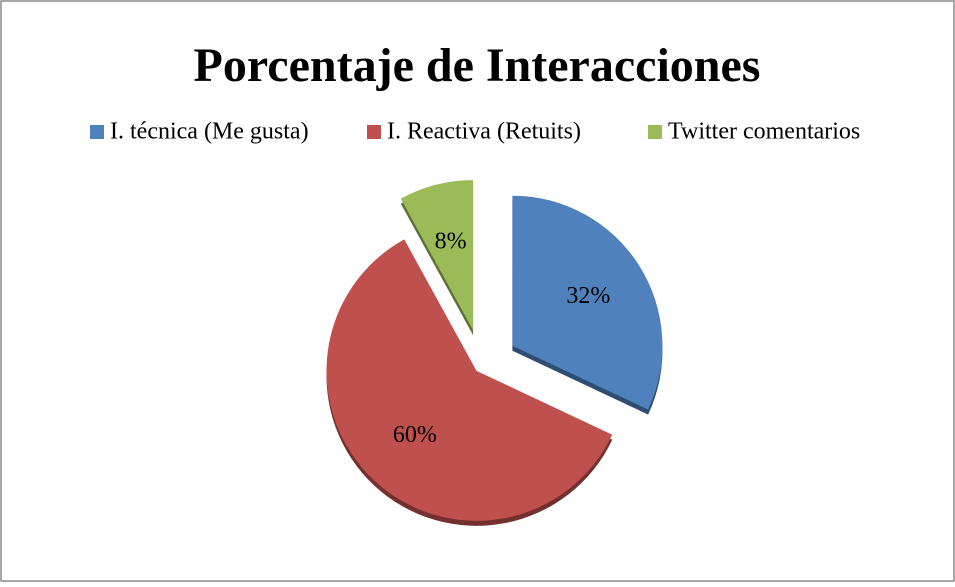  I want to click on legend-label: I. Reactiva (Retuits), so click(484, 132).